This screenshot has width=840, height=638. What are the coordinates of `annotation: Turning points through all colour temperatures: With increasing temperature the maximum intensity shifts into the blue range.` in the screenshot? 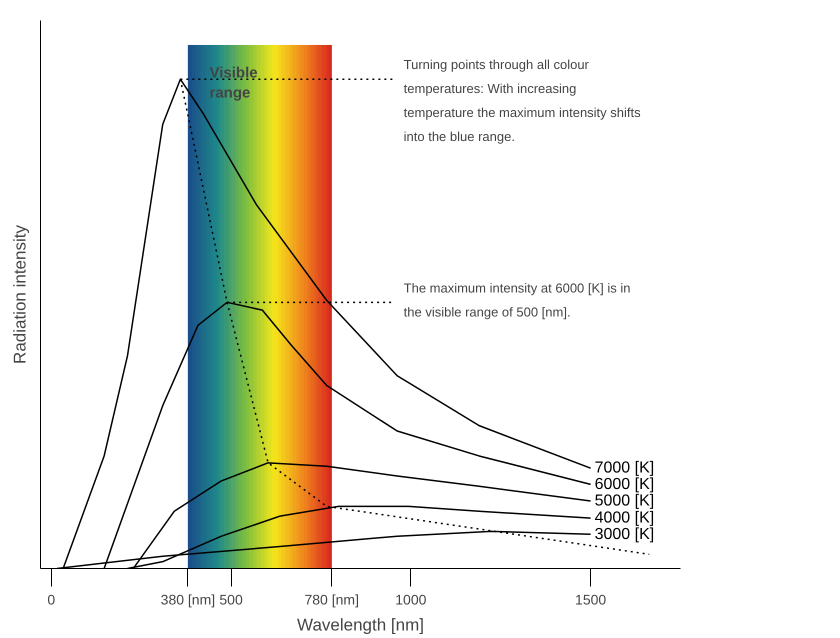 It's located at (523, 100).